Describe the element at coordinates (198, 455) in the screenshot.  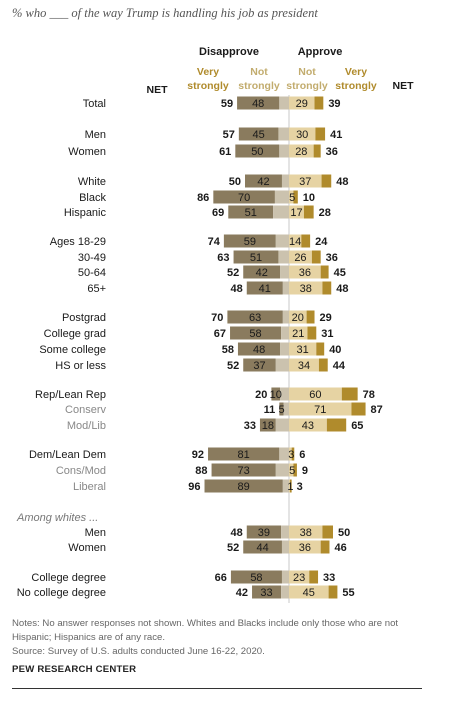
I see `net-disapprove-label: 92` at that location.